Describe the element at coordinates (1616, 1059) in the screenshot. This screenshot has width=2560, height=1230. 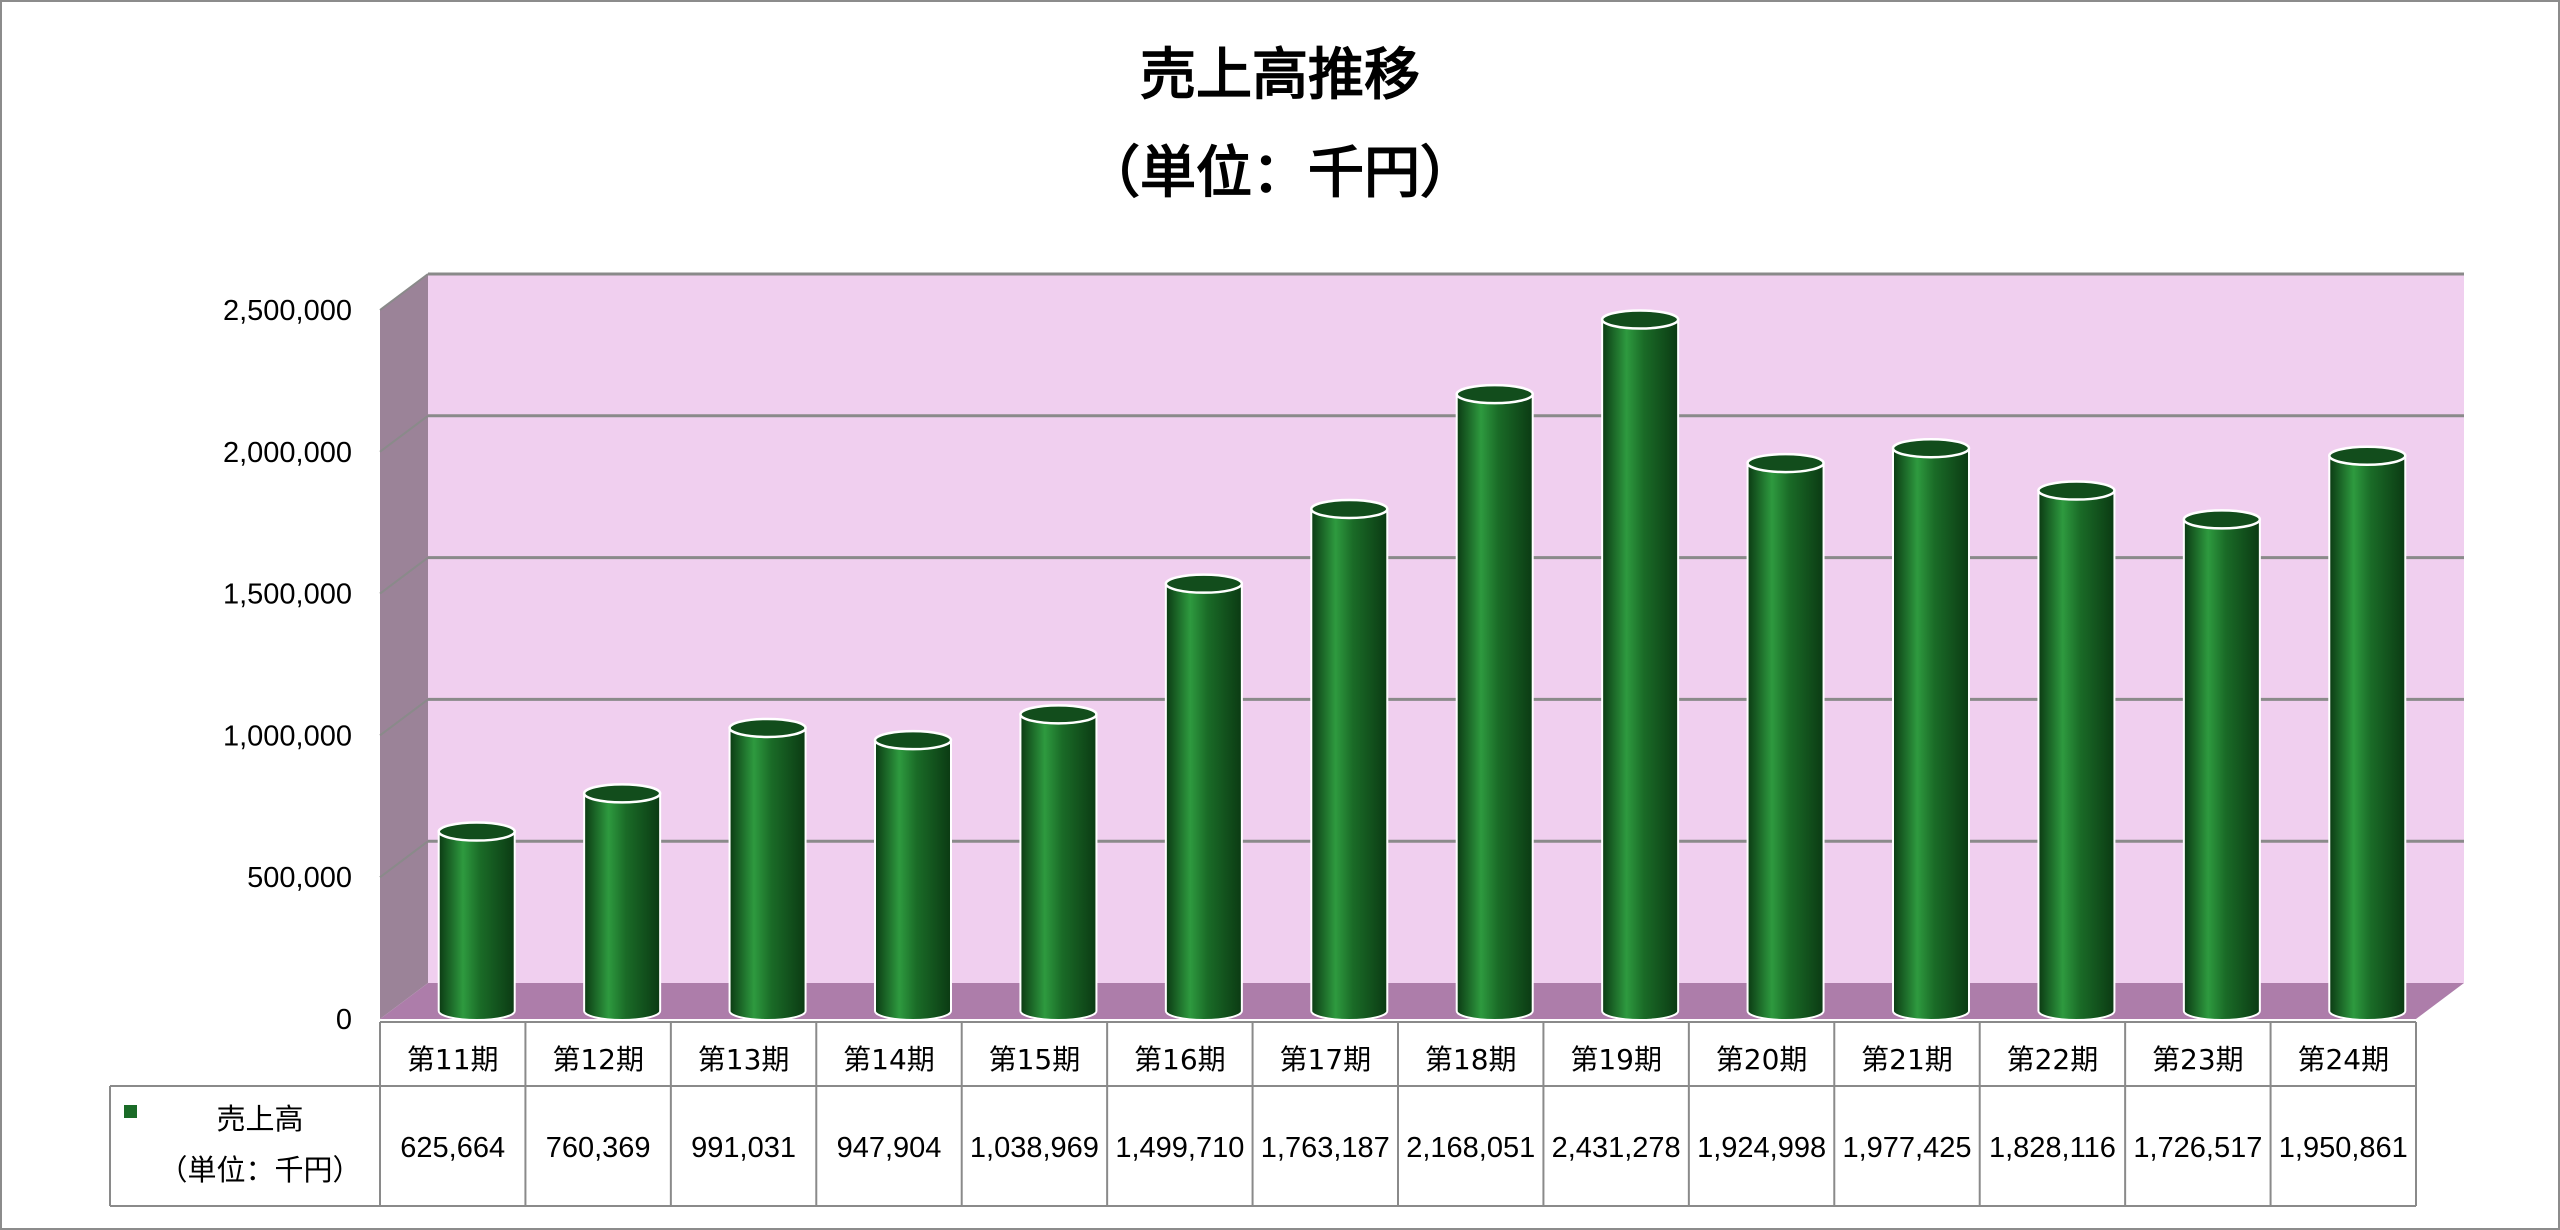
I see `category-label: 第19期` at that location.